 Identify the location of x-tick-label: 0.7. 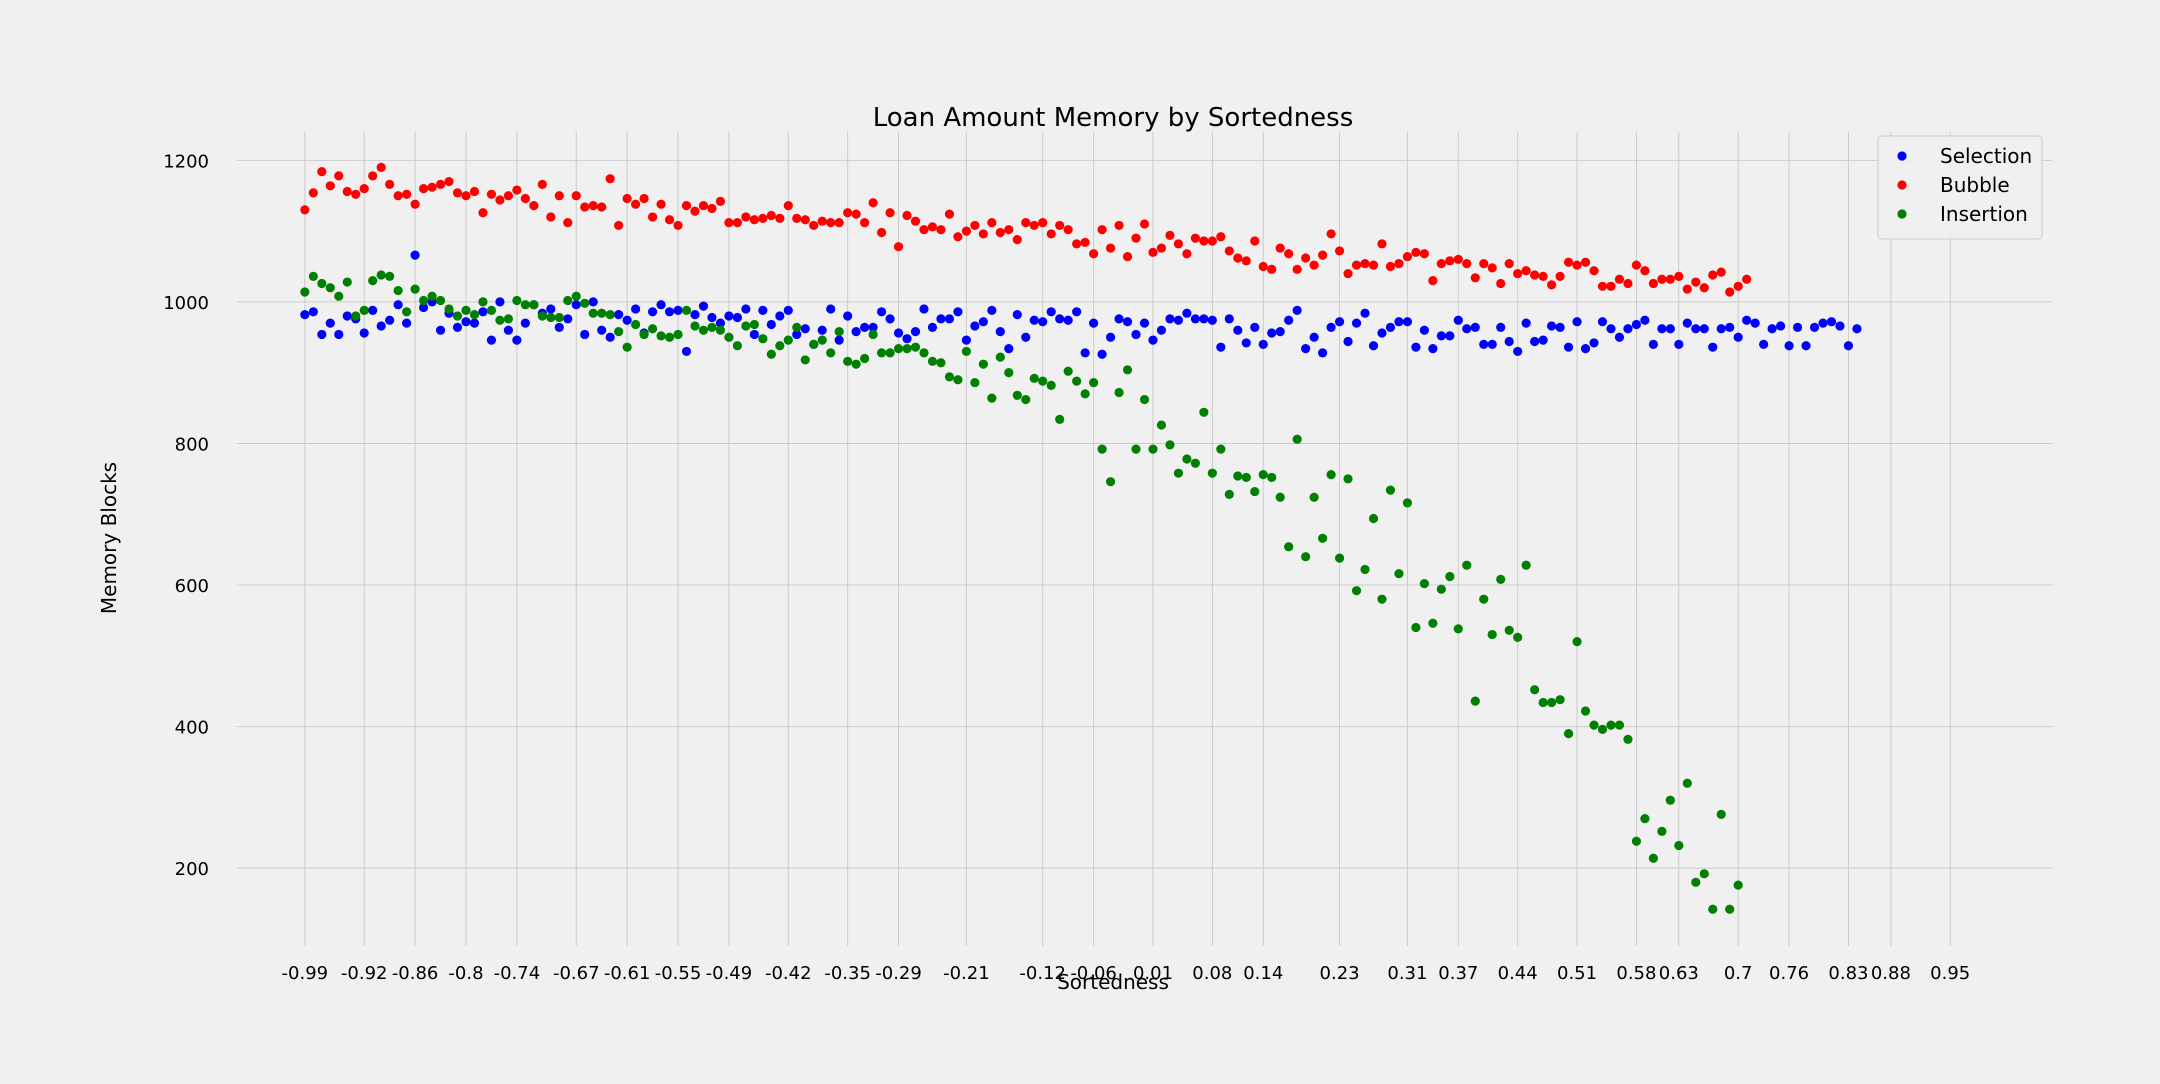
(1738, 973).